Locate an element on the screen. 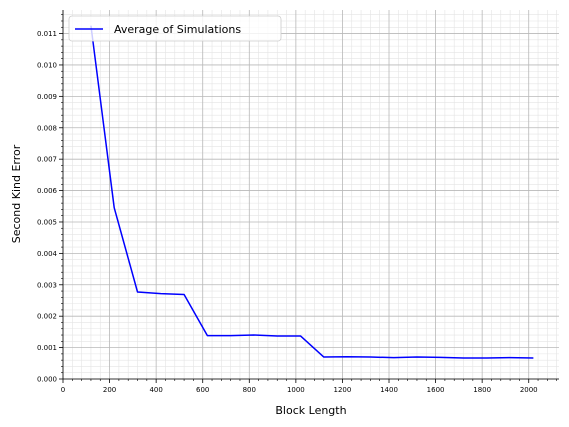 Image resolution: width=569 pixels, height=427 pixels. y-tick-label: 0.001 is located at coordinates (47, 348).